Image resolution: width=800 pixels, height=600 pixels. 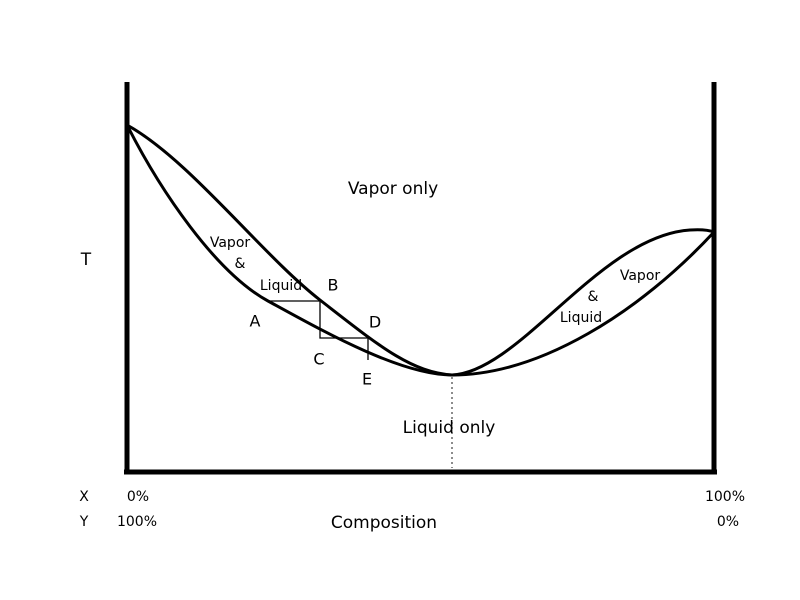 What do you see at coordinates (84, 522) in the screenshot?
I see `row-label: Y` at bounding box center [84, 522].